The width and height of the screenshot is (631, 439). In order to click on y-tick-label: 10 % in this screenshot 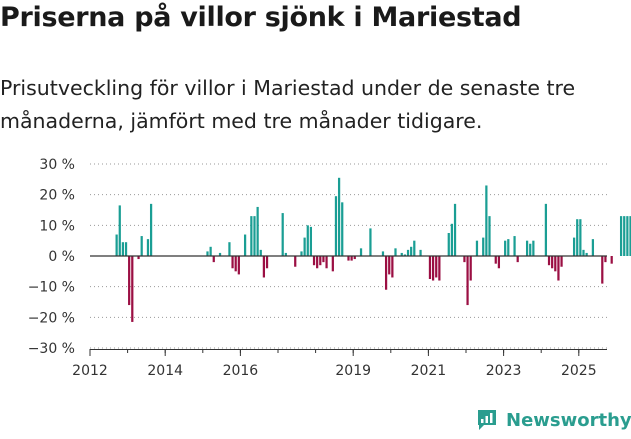, I will do `click(57, 226)`.